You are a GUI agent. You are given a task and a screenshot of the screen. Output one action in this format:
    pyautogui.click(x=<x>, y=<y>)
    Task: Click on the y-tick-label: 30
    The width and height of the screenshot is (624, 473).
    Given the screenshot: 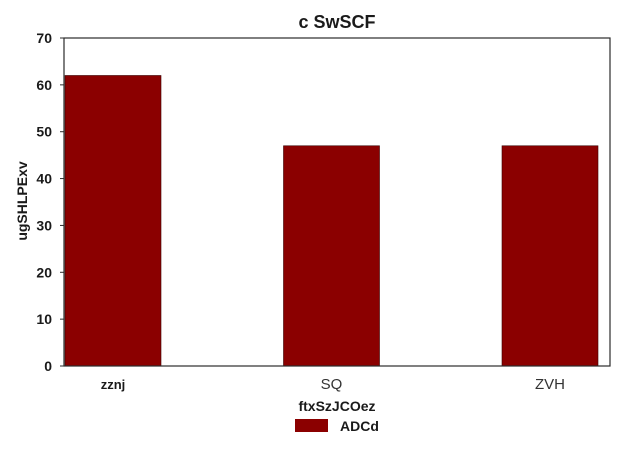 What is the action you would take?
    pyautogui.click(x=44, y=225)
    